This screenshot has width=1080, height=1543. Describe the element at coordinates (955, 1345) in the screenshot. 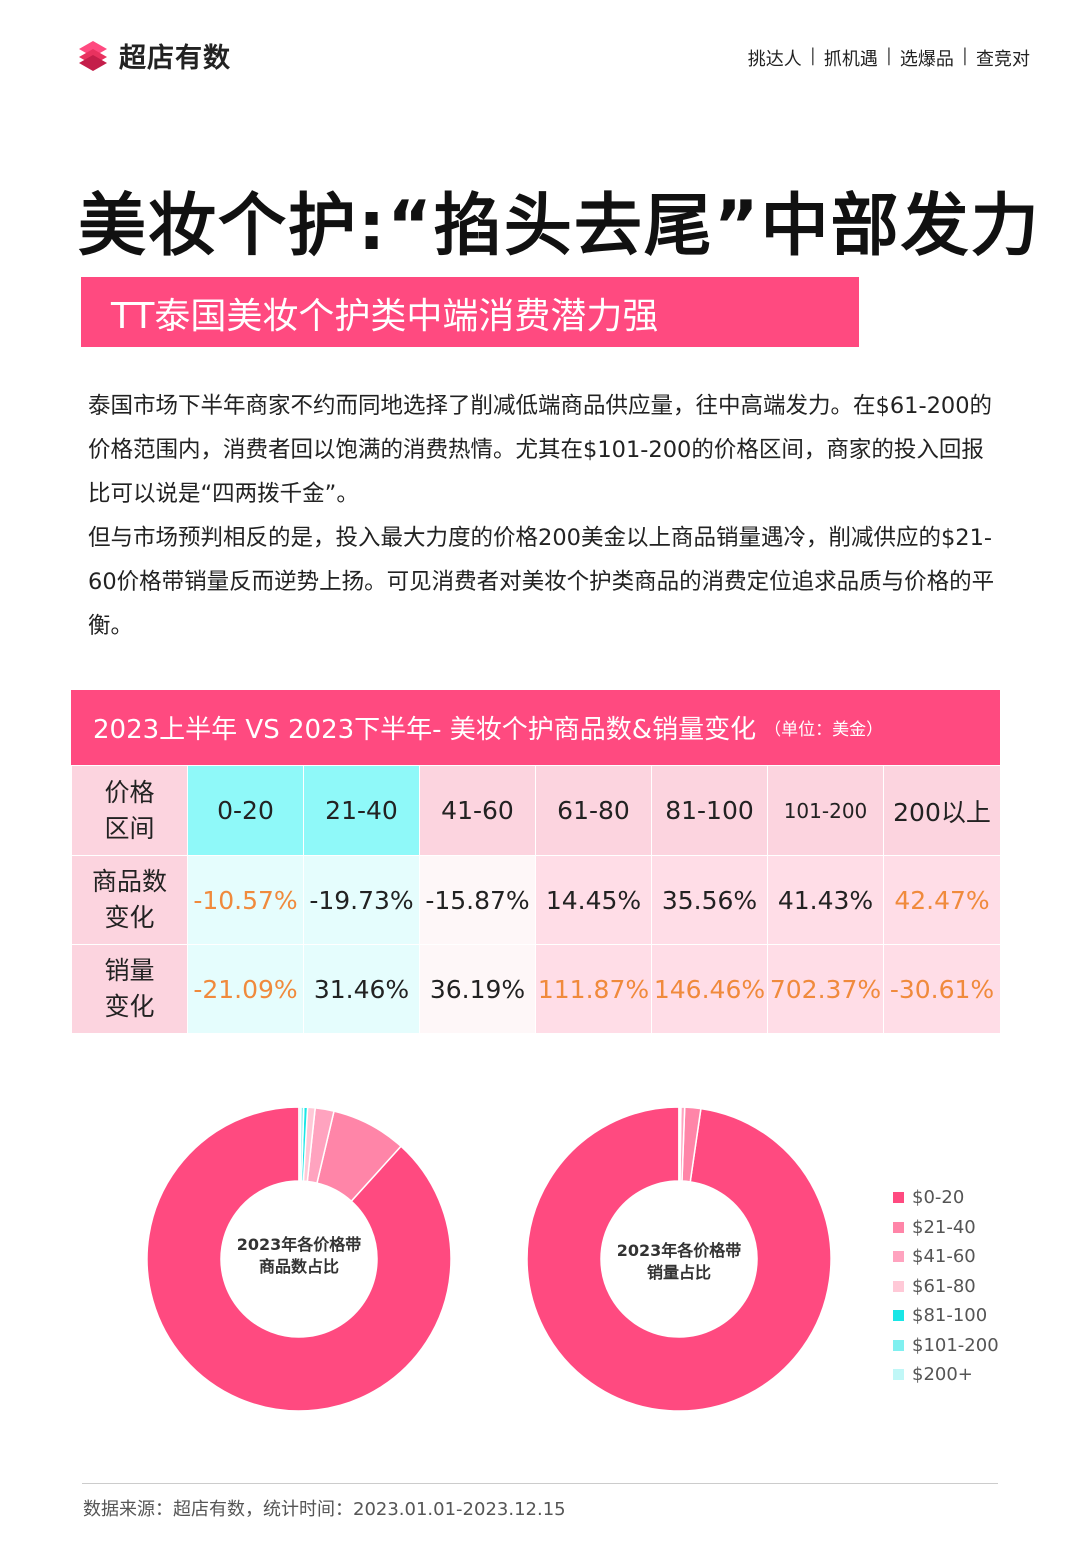

I see `legend-label: $101-200` at that location.